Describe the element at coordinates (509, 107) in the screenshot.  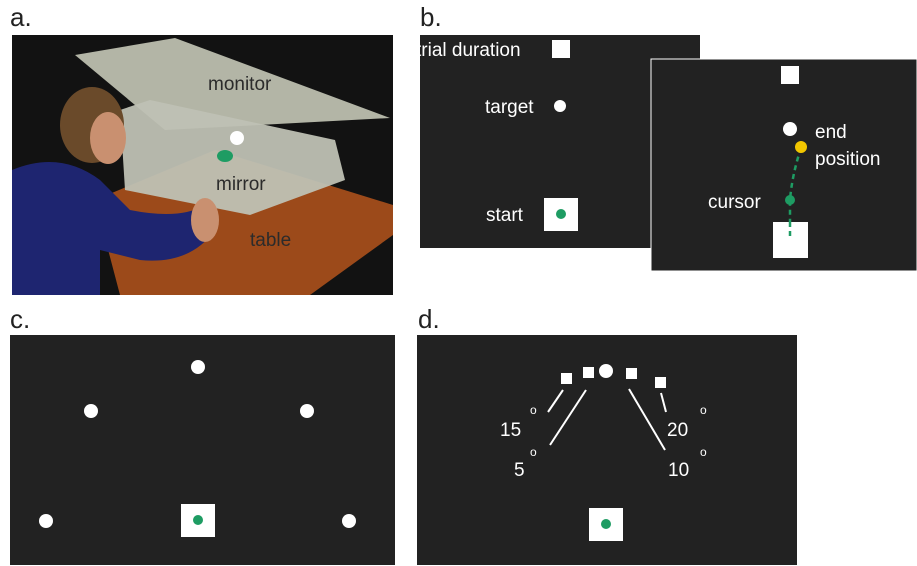
I see `target-label: target` at that location.